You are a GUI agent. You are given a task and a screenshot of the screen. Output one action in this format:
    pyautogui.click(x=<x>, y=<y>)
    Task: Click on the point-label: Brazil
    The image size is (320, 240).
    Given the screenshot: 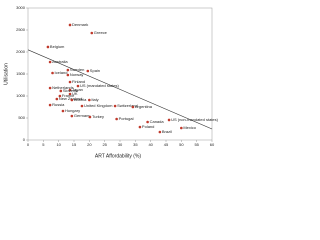 What is the action you would take?
    pyautogui.click(x=167, y=131)
    